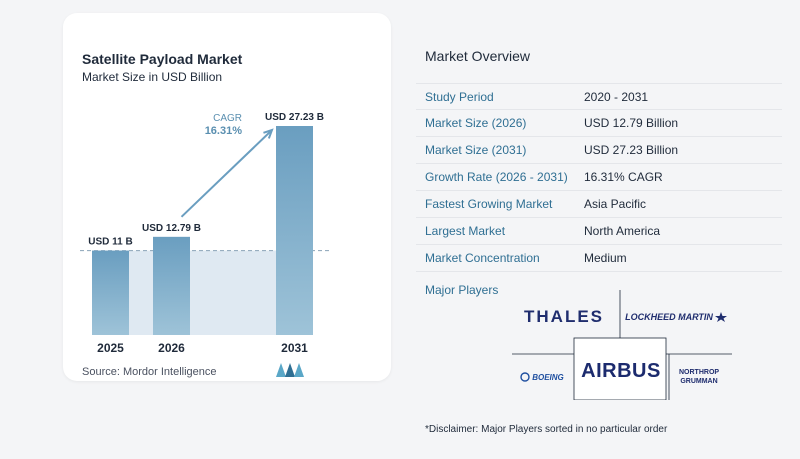 The width and height of the screenshot is (800, 459). I want to click on overview-key: Study Period, so click(459, 96).